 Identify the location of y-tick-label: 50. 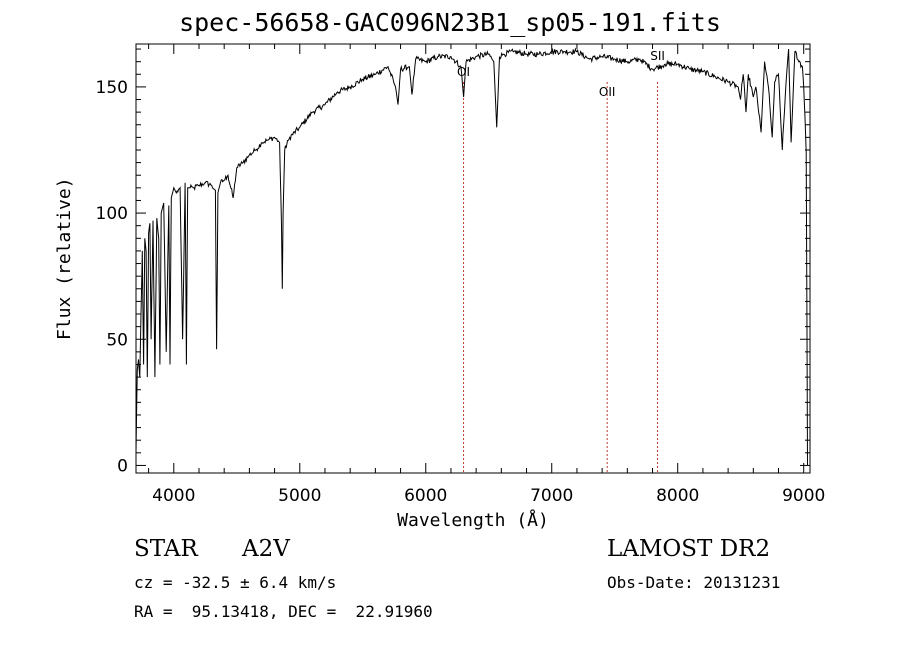
(117, 340).